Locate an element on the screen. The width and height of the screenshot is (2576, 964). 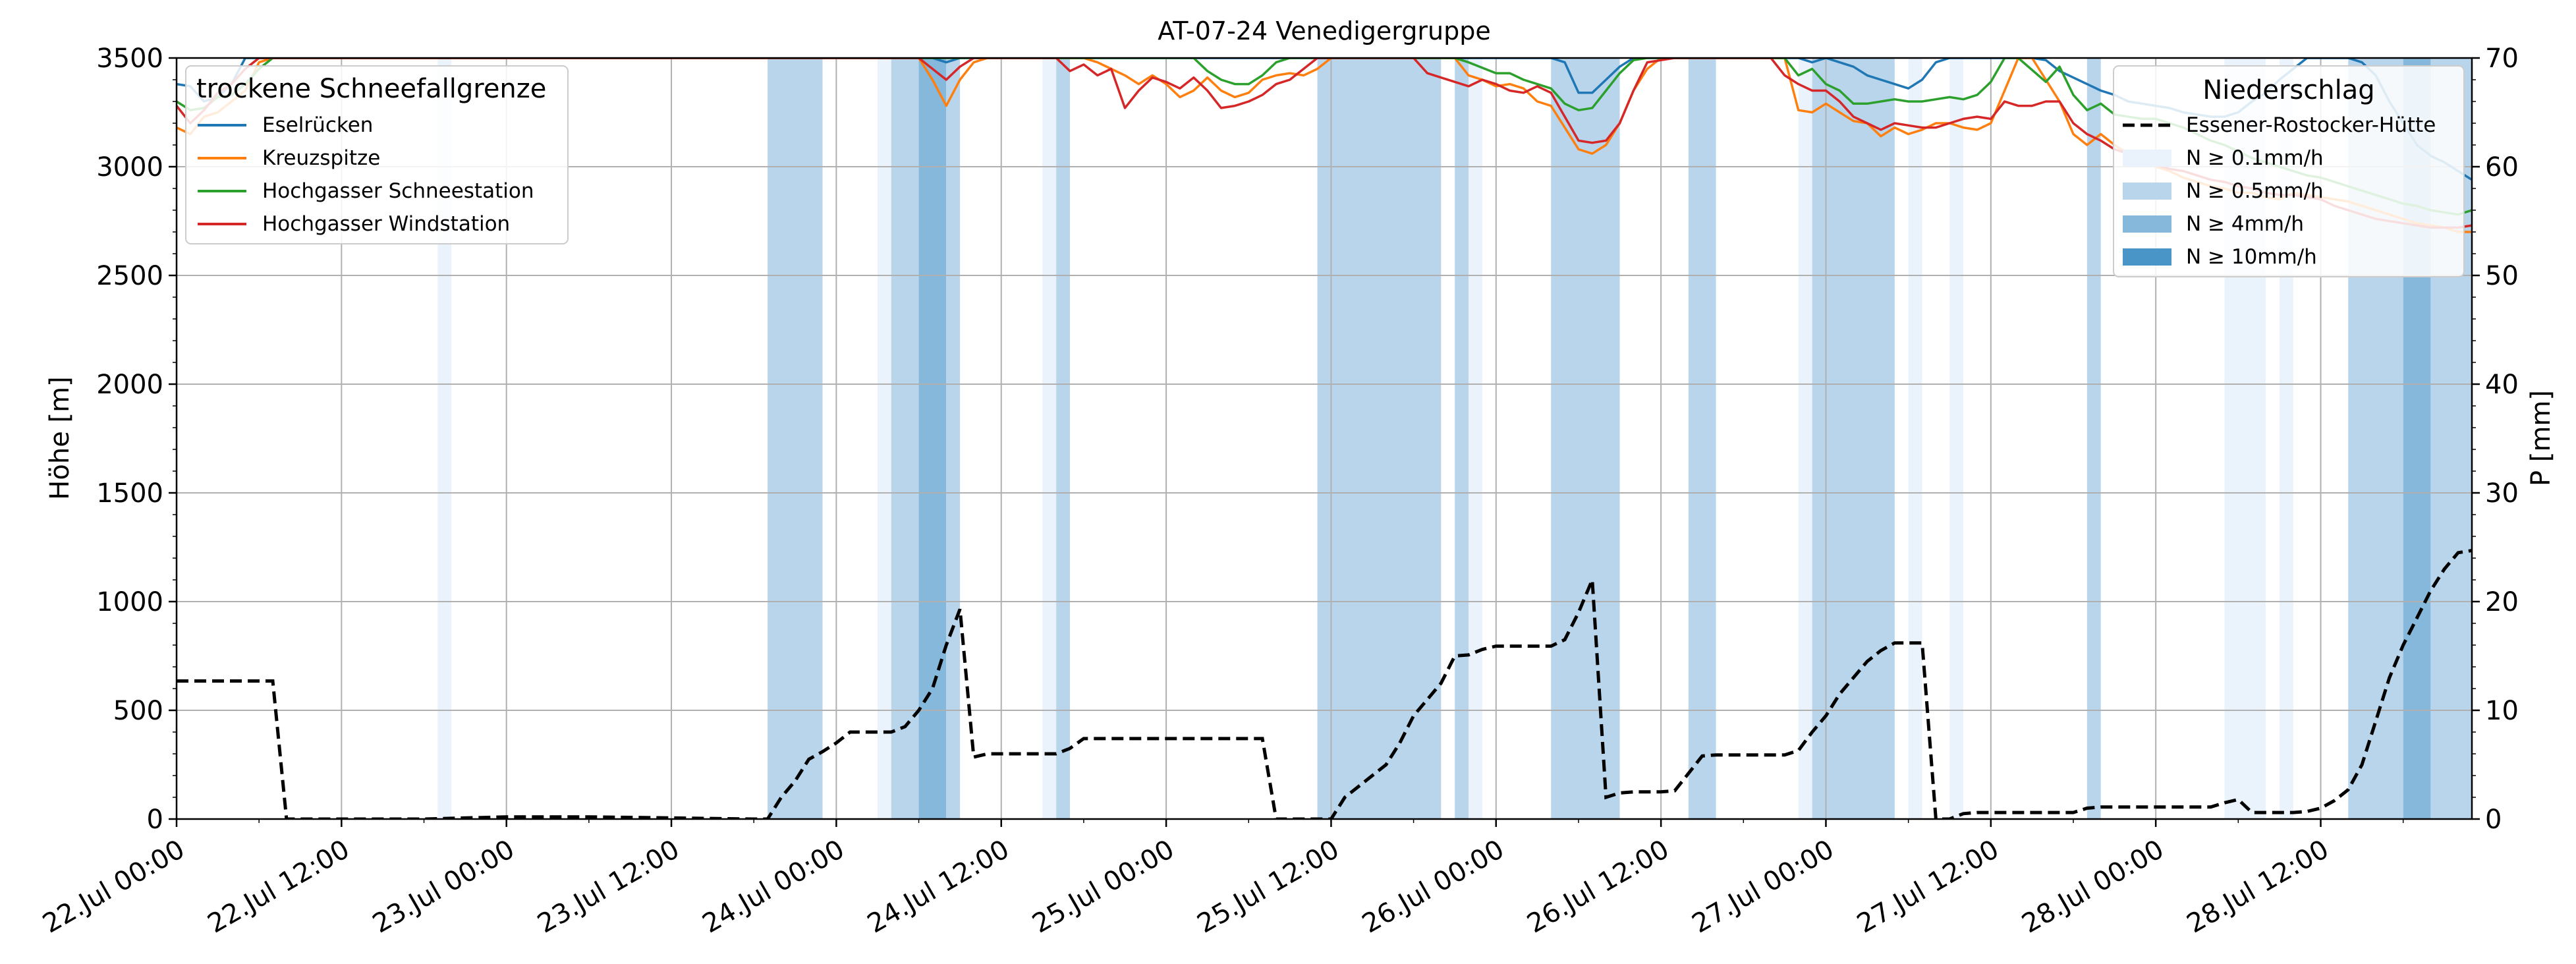
y-tick-label: 1000 is located at coordinates (129, 602).